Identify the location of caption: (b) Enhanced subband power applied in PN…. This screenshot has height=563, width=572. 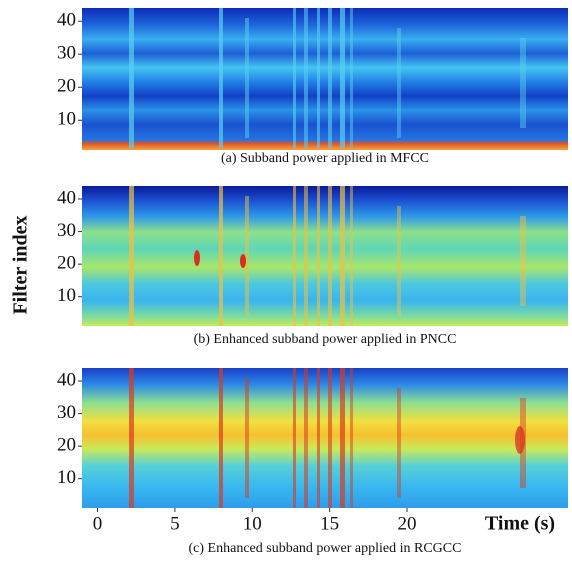
(325, 339).